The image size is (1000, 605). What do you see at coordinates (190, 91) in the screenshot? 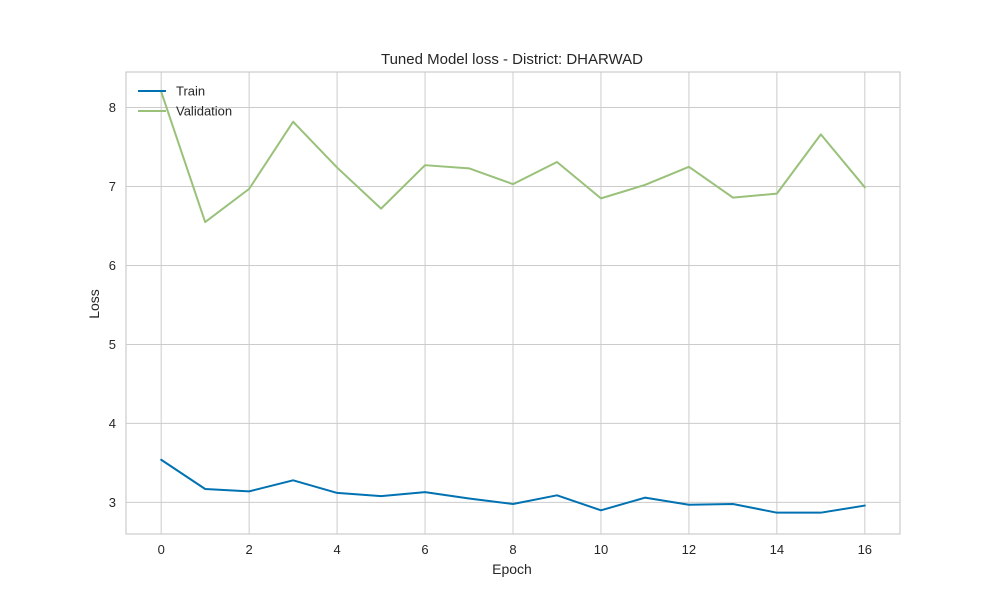
I see `legend-label-train: Train` at bounding box center [190, 91].